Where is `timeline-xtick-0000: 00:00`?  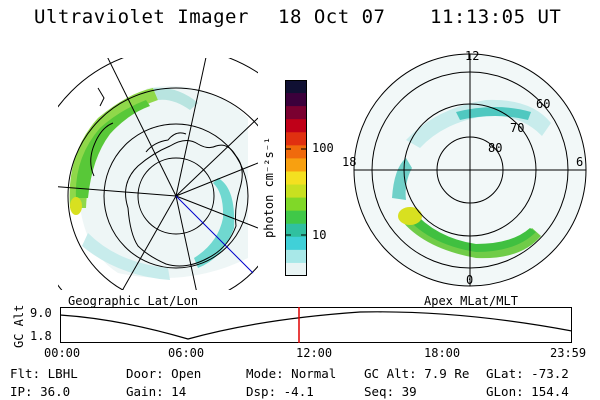
timeline-xtick-0000: 00:00 is located at coordinates (62, 353).